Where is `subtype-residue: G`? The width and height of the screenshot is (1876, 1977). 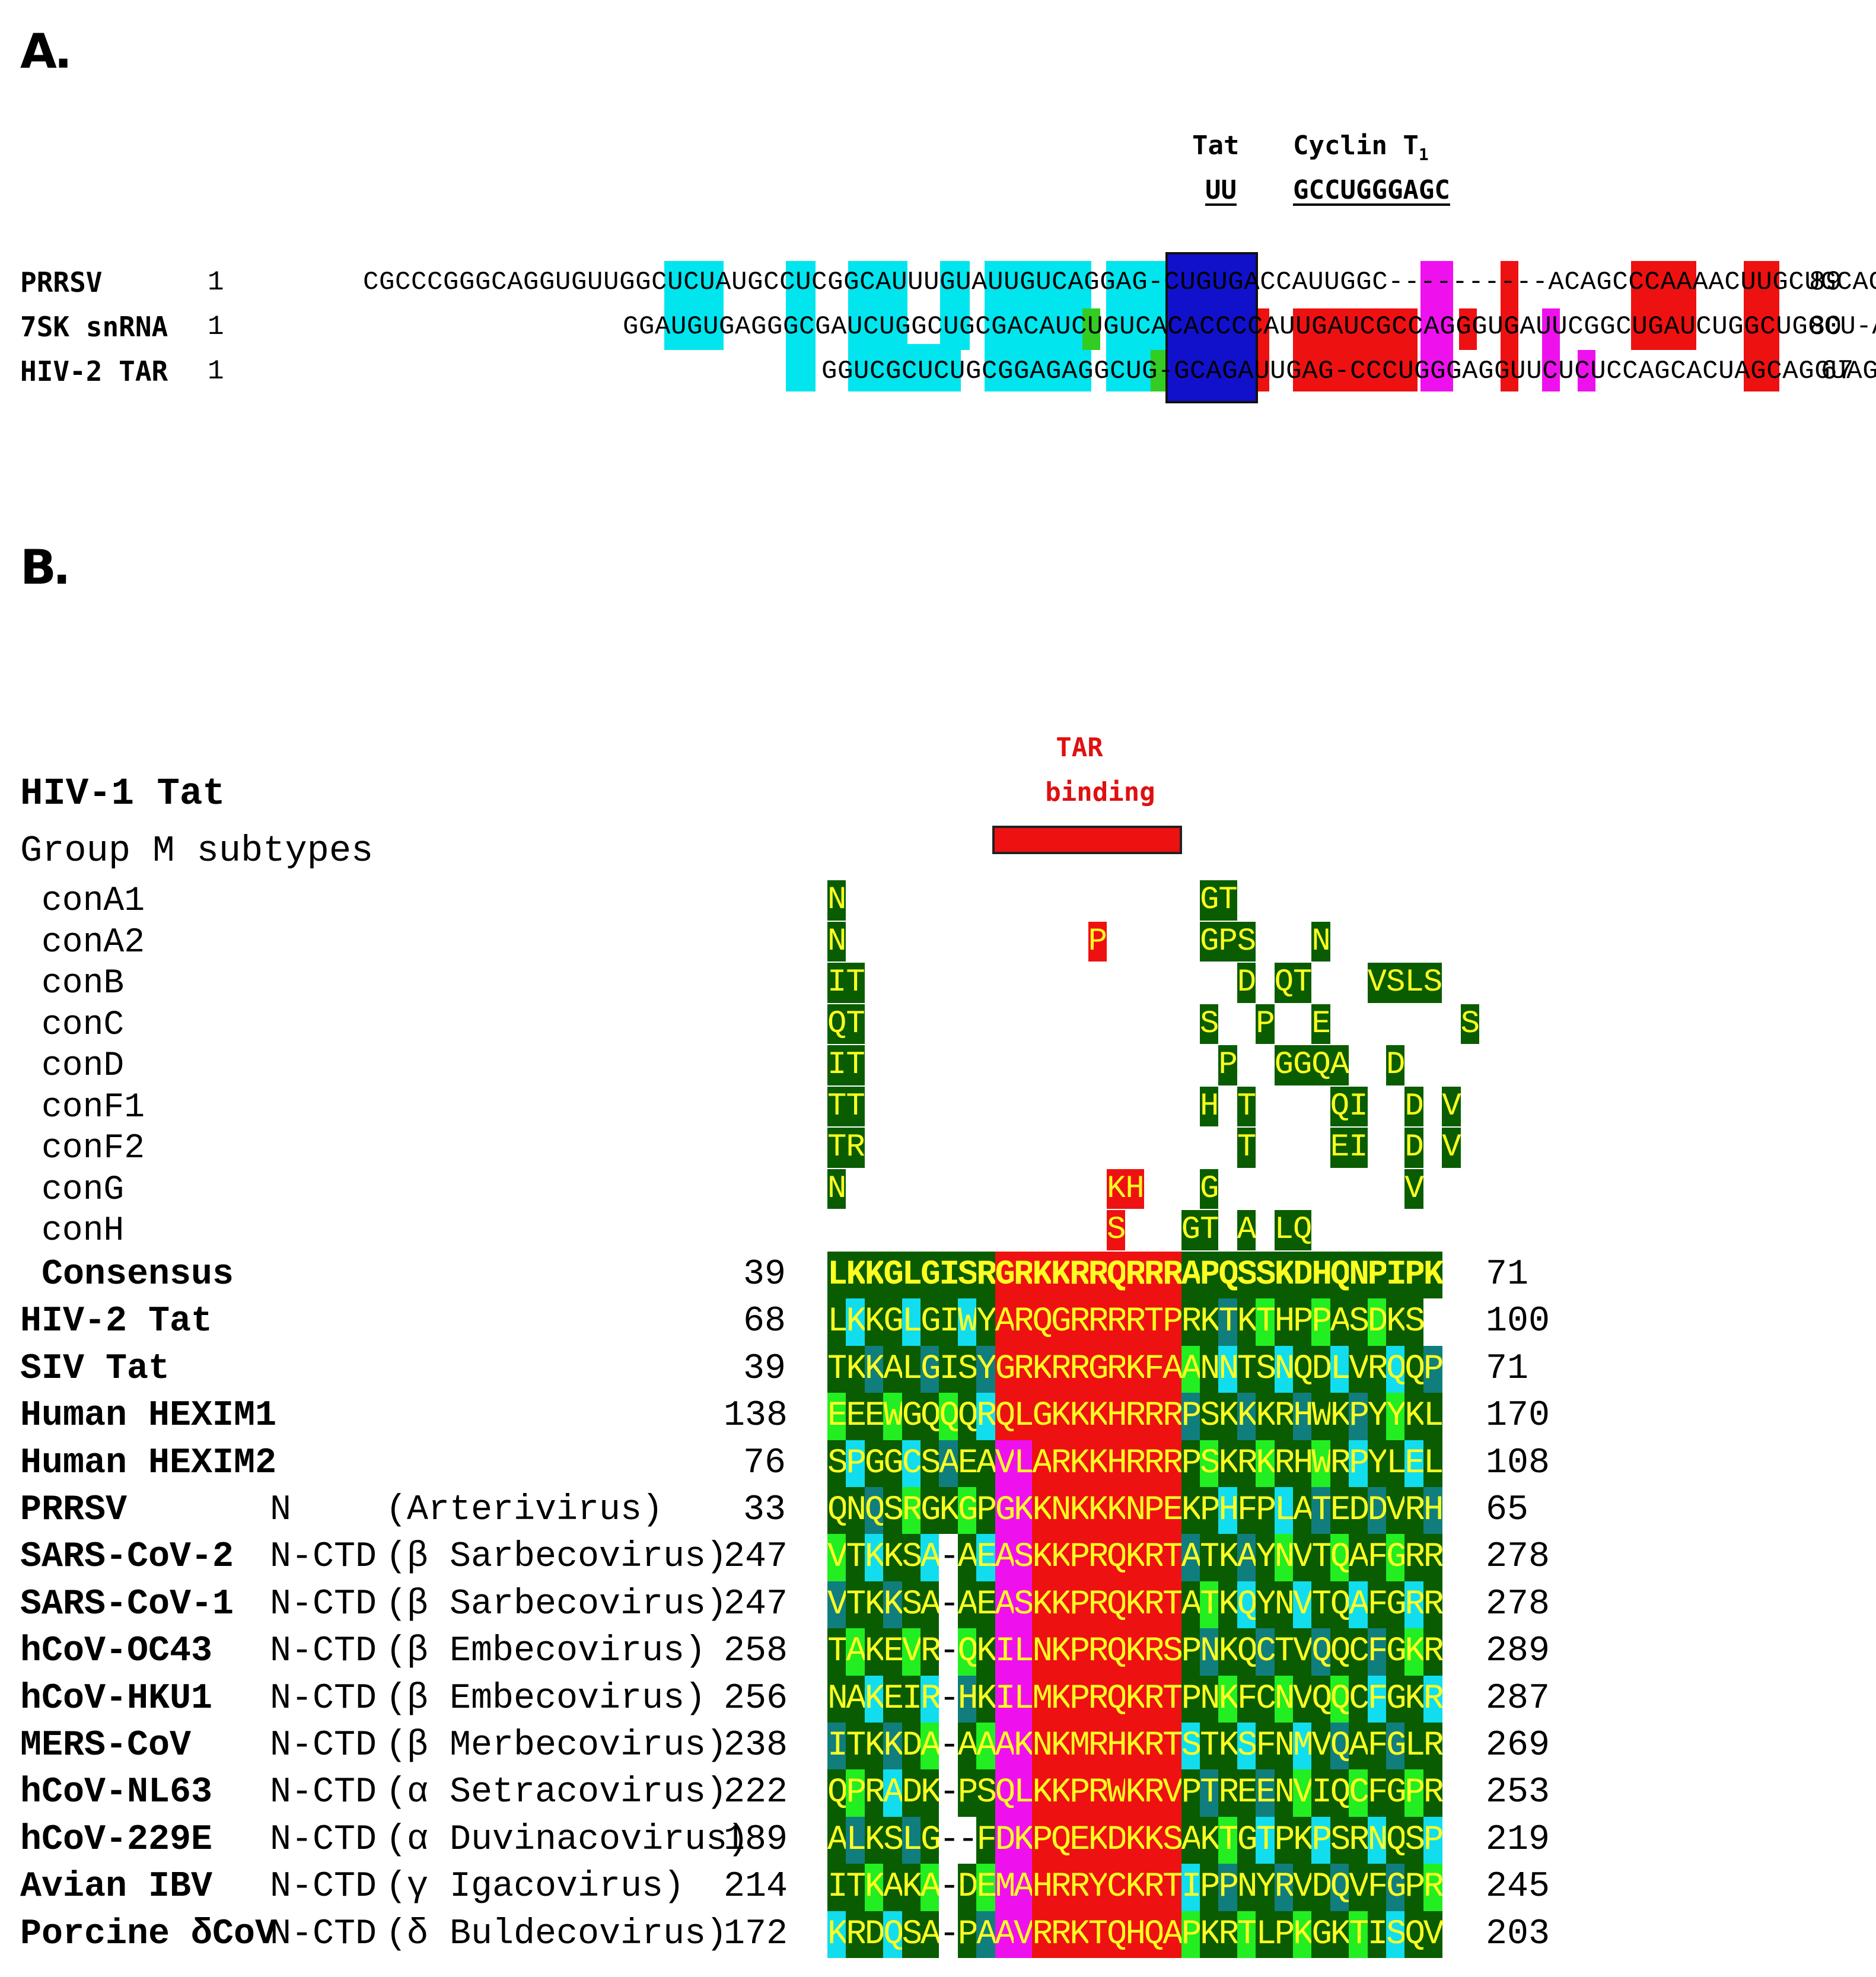
subtype-residue: G is located at coordinates (1284, 1065).